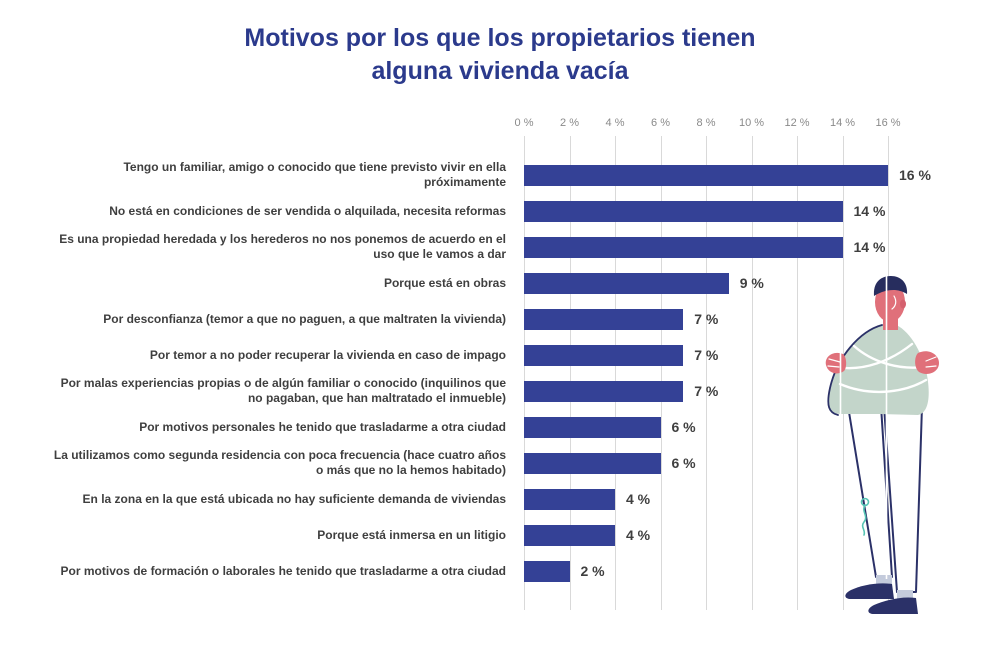 The image size is (1000, 650). Describe the element at coordinates (893, 605) in the screenshot. I see `person-shoe-right` at that location.